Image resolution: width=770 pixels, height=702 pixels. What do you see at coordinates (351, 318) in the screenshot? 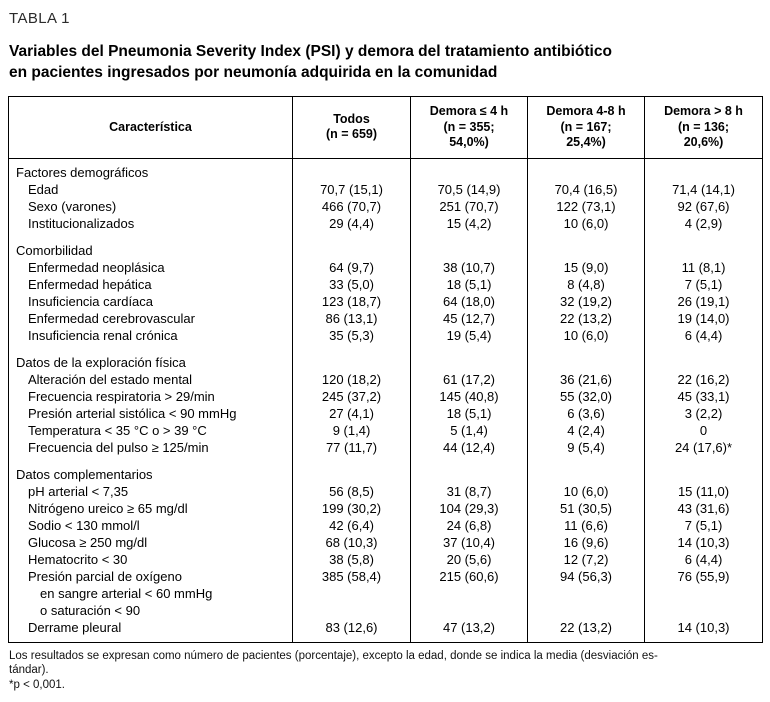
I see `row-value: 86 (13,1)` at bounding box center [351, 318].